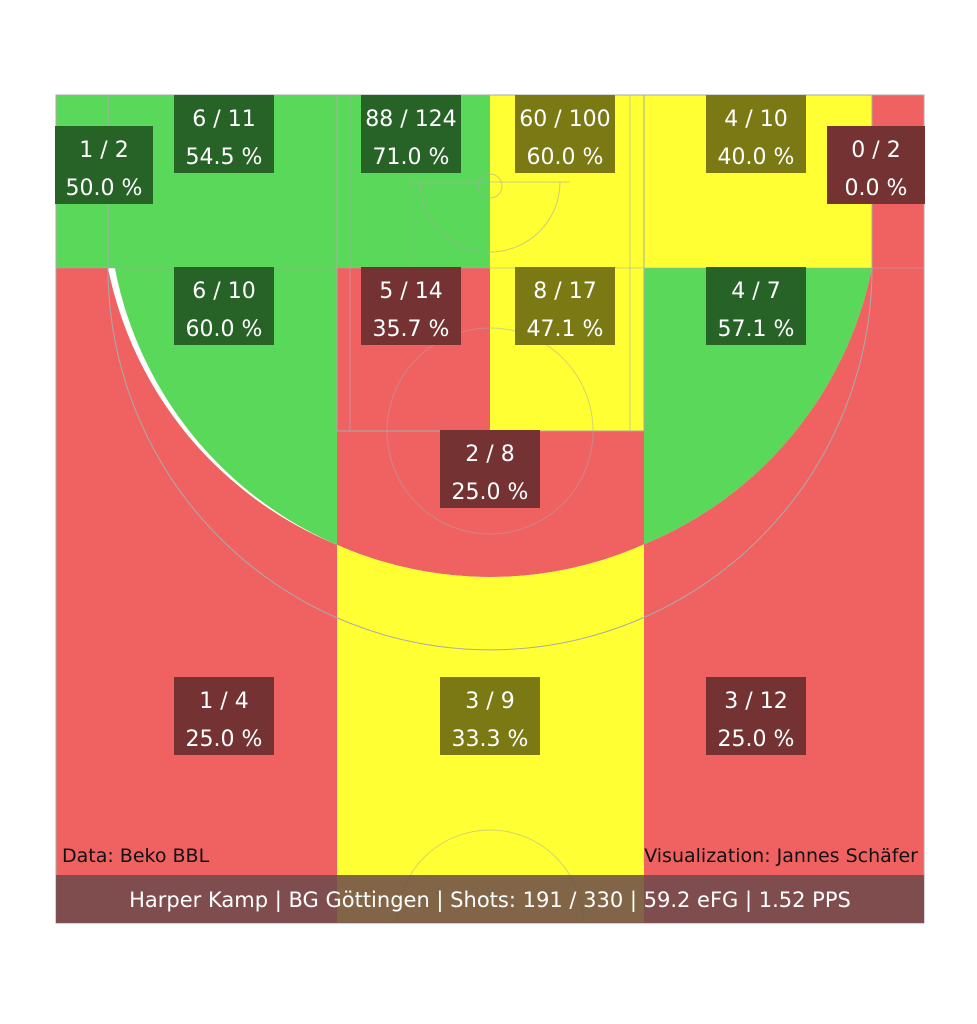 Image resolution: width=977 pixels, height=1024 pixels. Describe the element at coordinates (756, 329) in the screenshot. I see `zone-percentage: 57.1 %` at that location.